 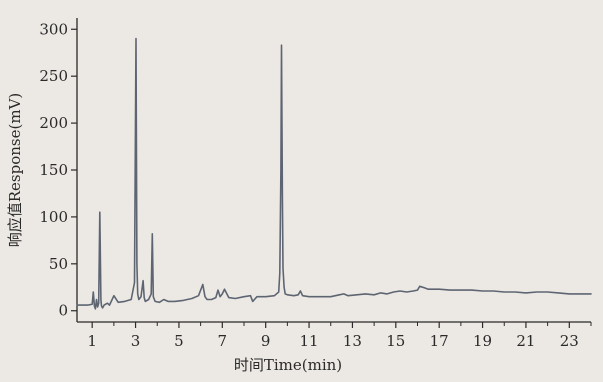 What do you see at coordinates (53, 170) in the screenshot?
I see `y-tick-label: 150` at bounding box center [53, 170].